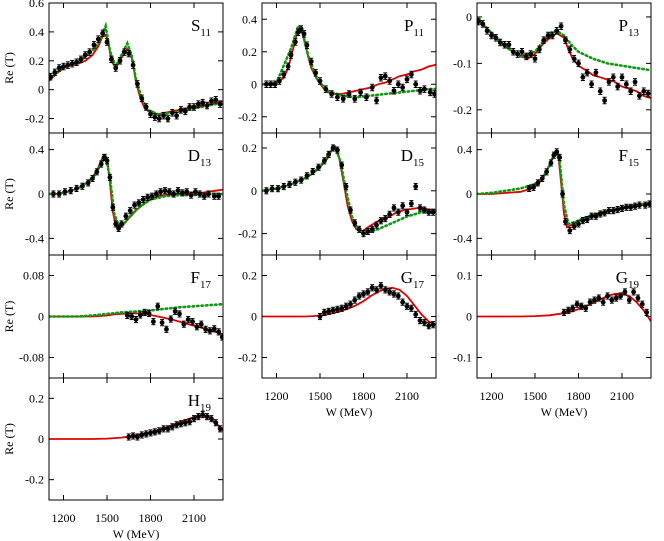 The width and height of the screenshot is (664, 541). What do you see at coordinates (9, 317) in the screenshot?
I see `y-axis-title: Re (T)` at bounding box center [9, 317].